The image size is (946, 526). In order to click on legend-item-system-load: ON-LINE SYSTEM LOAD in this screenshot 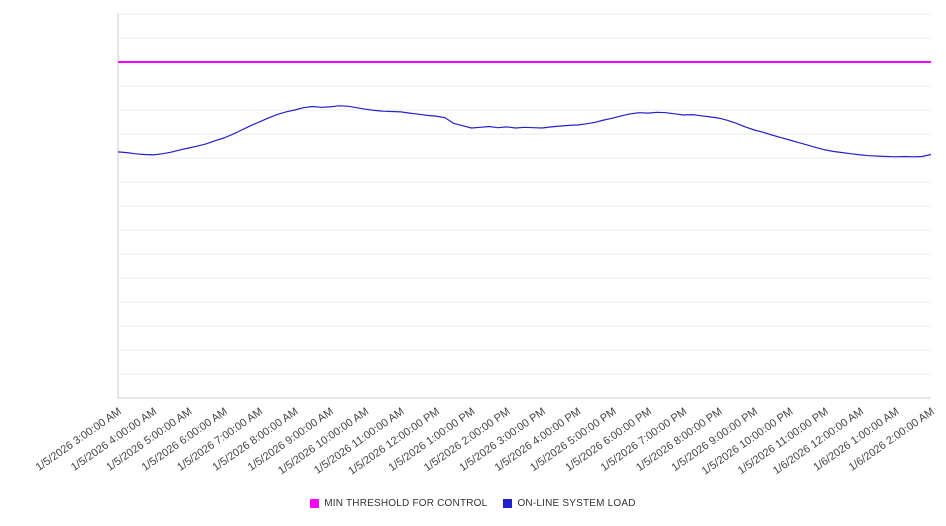, I will do `click(569, 503)`.